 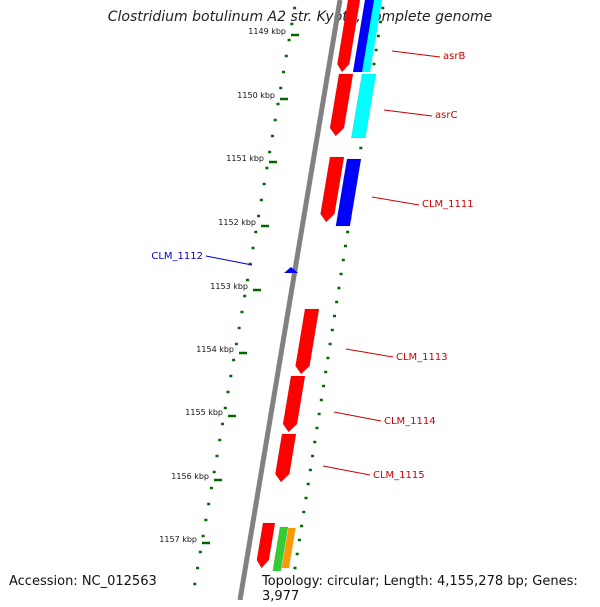 What do you see at coordinates (177, 256) in the screenshot?
I see `gene-label: CLM_1112` at bounding box center [177, 256].